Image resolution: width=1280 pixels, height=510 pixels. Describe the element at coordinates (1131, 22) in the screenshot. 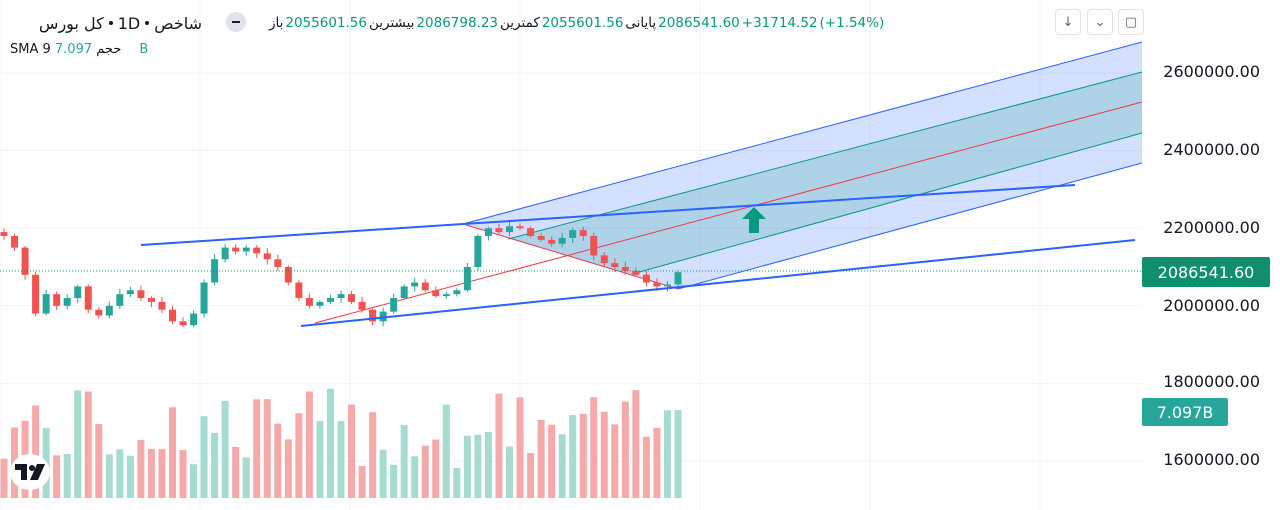

I see `maximize-icon: ▢` at that location.